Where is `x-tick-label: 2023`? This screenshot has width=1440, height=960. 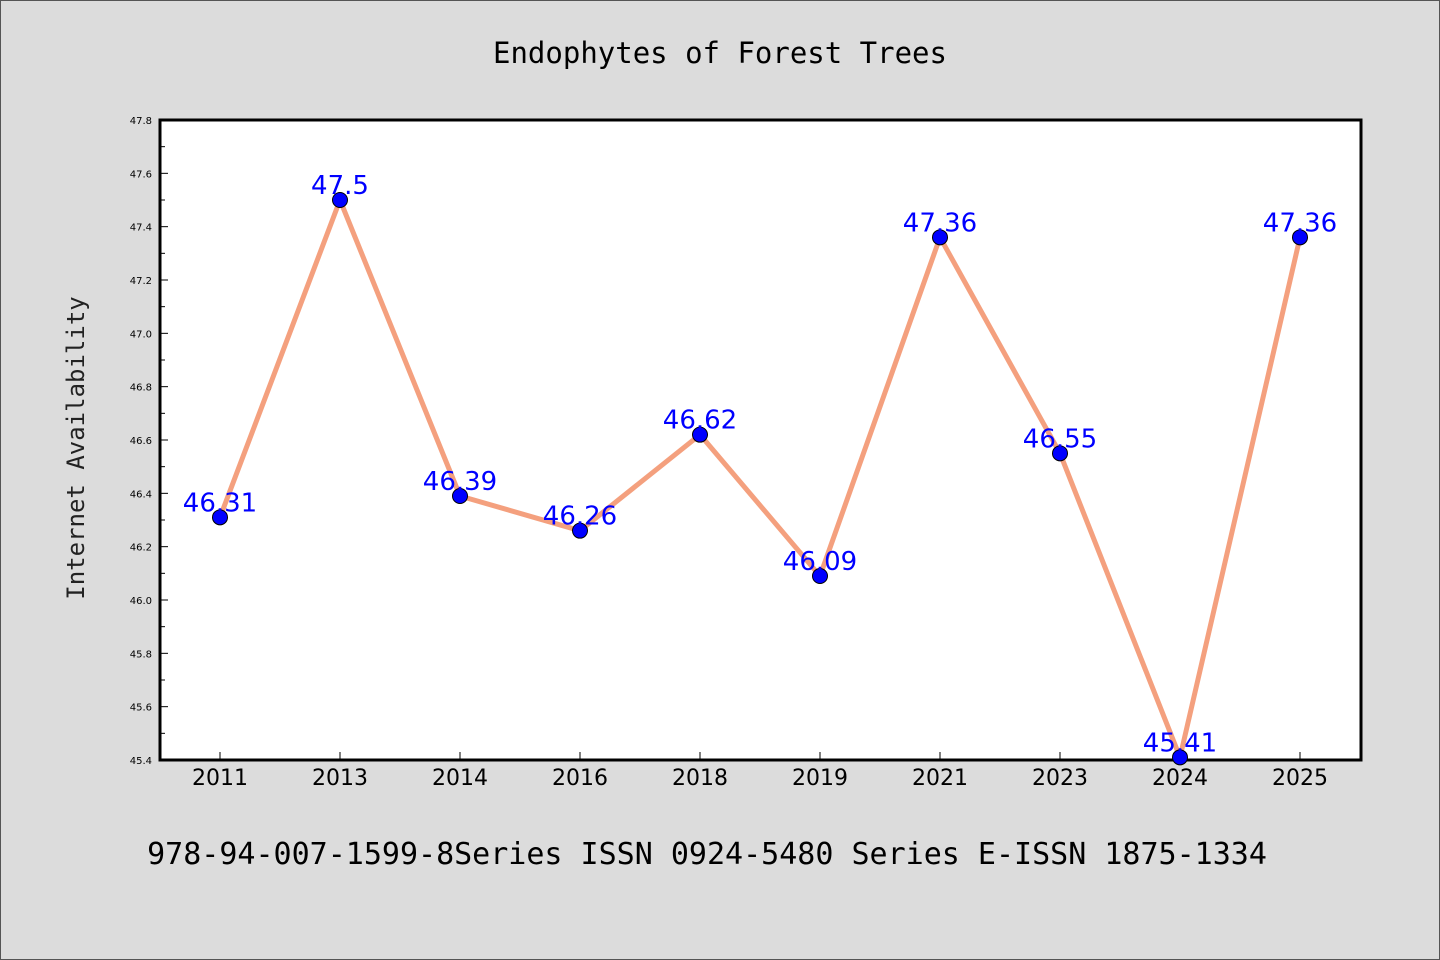 x-tick-label: 2023 is located at coordinates (1060, 778).